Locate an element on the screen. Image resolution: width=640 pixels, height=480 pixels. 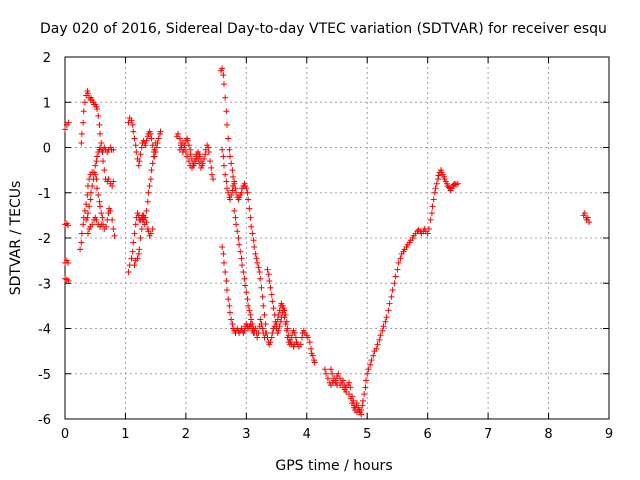
x-tick-label: 7 is located at coordinates (488, 434).